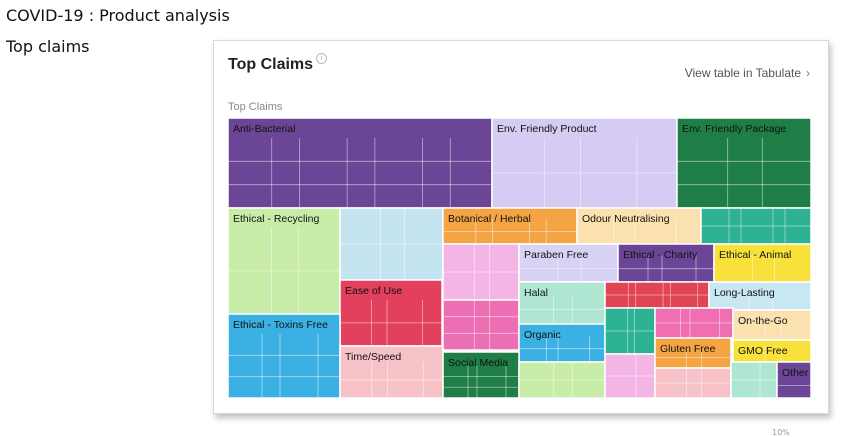 The image size is (841, 437). I want to click on treemap-tile: Organic, so click(562, 343).